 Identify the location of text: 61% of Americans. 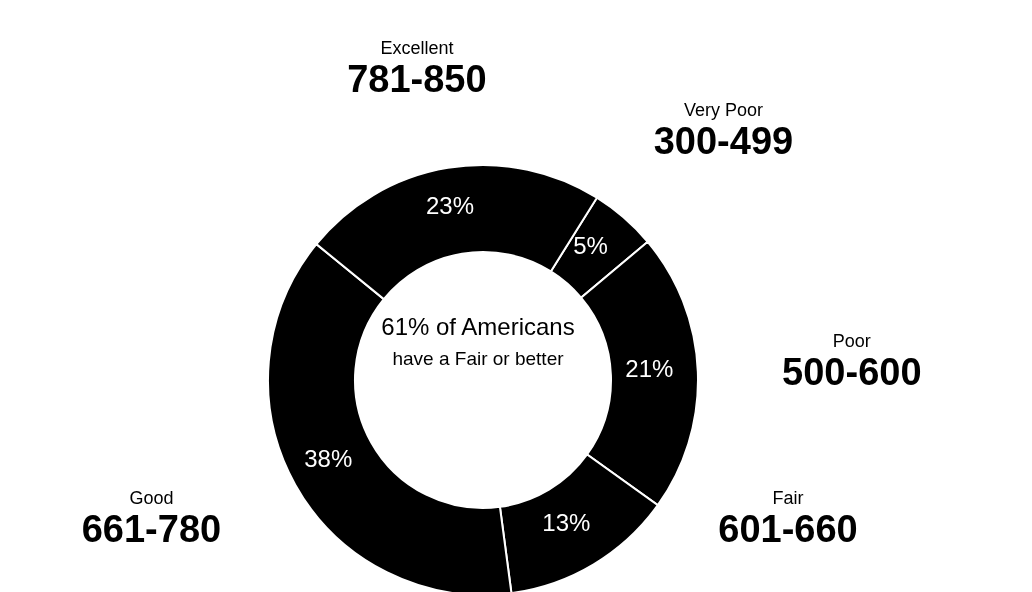
(478, 326).